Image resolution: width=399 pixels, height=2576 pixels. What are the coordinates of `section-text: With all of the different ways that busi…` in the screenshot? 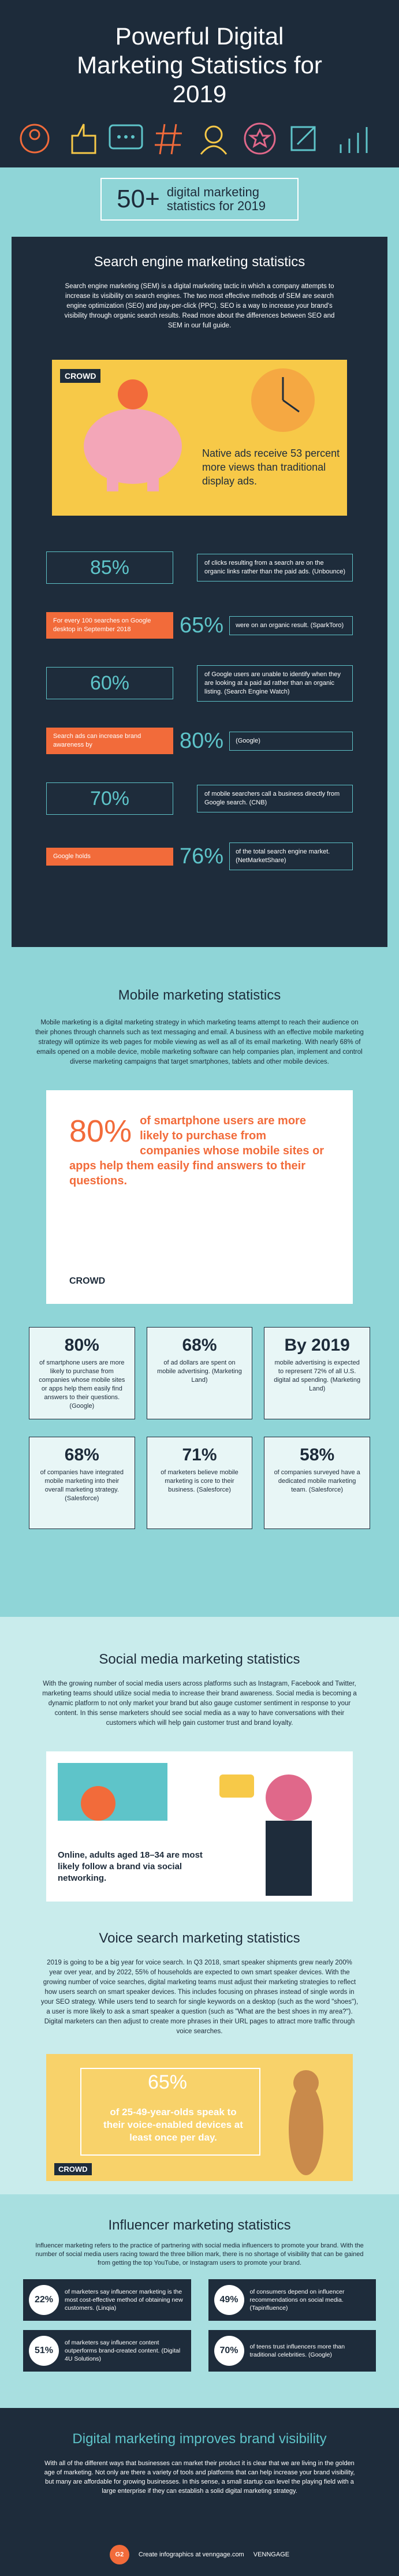 It's located at (199, 2477).